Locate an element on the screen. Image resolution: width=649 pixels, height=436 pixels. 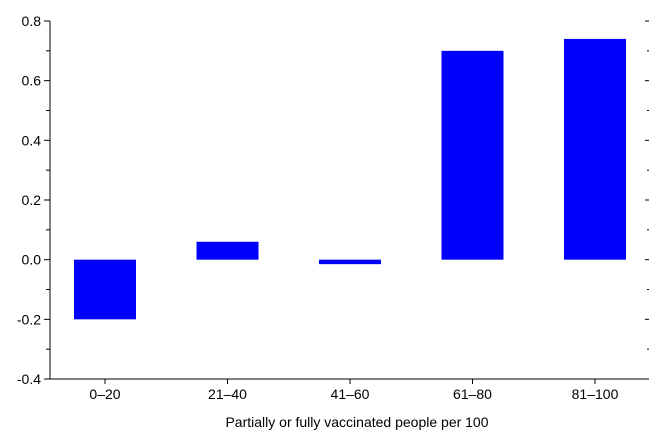
x-tick-label: 81–100 is located at coordinates (595, 394).